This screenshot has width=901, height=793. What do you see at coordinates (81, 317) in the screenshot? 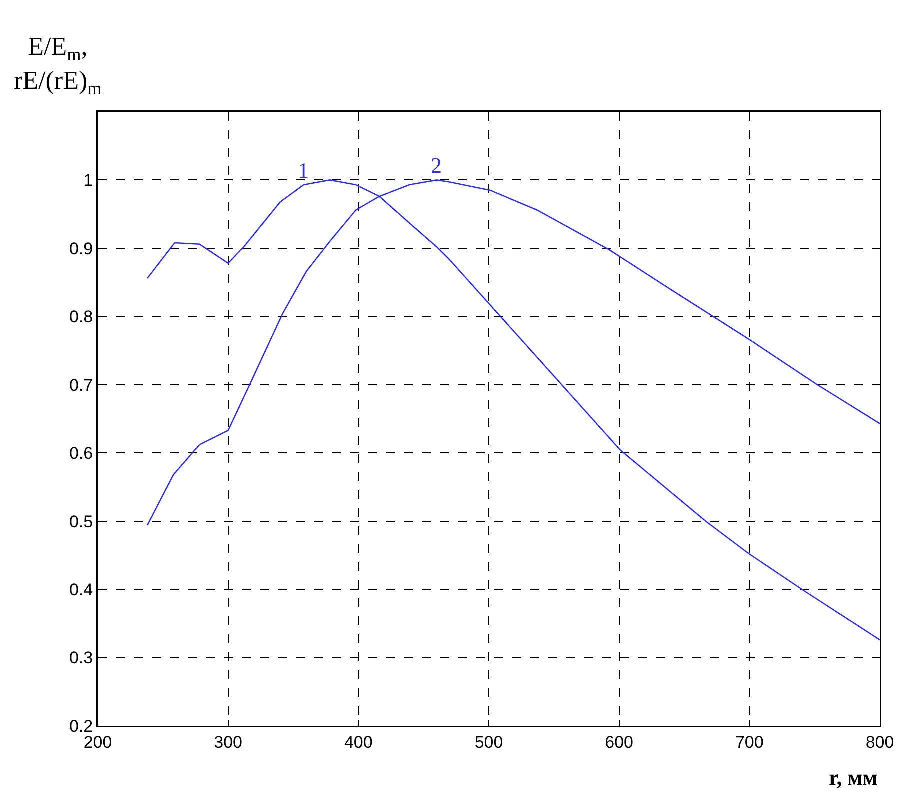
I see `y-tick-label: 0.8` at bounding box center [81, 317].